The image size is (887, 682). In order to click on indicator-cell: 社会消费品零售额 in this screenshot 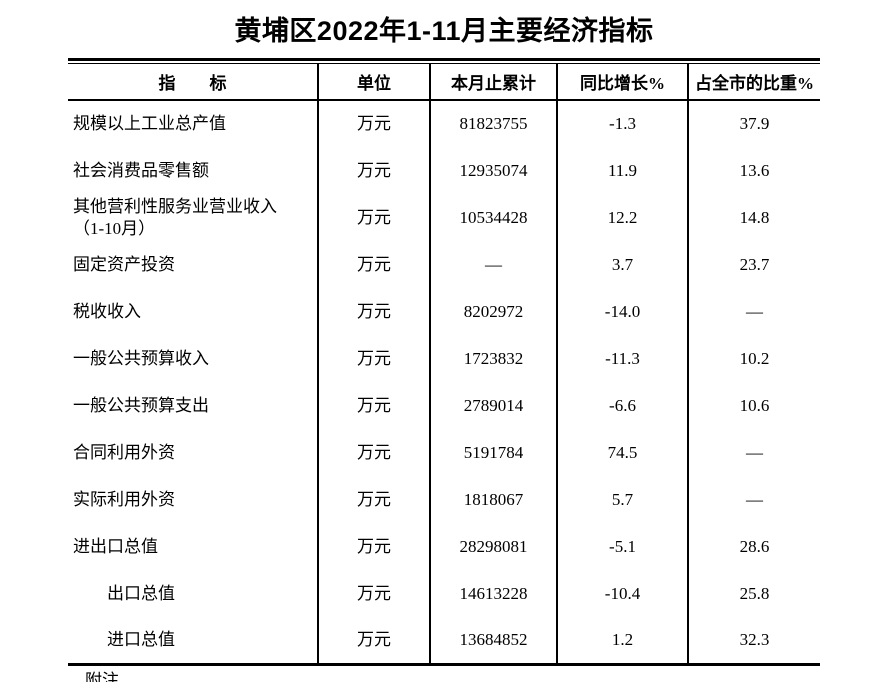, I will do `click(141, 170)`.